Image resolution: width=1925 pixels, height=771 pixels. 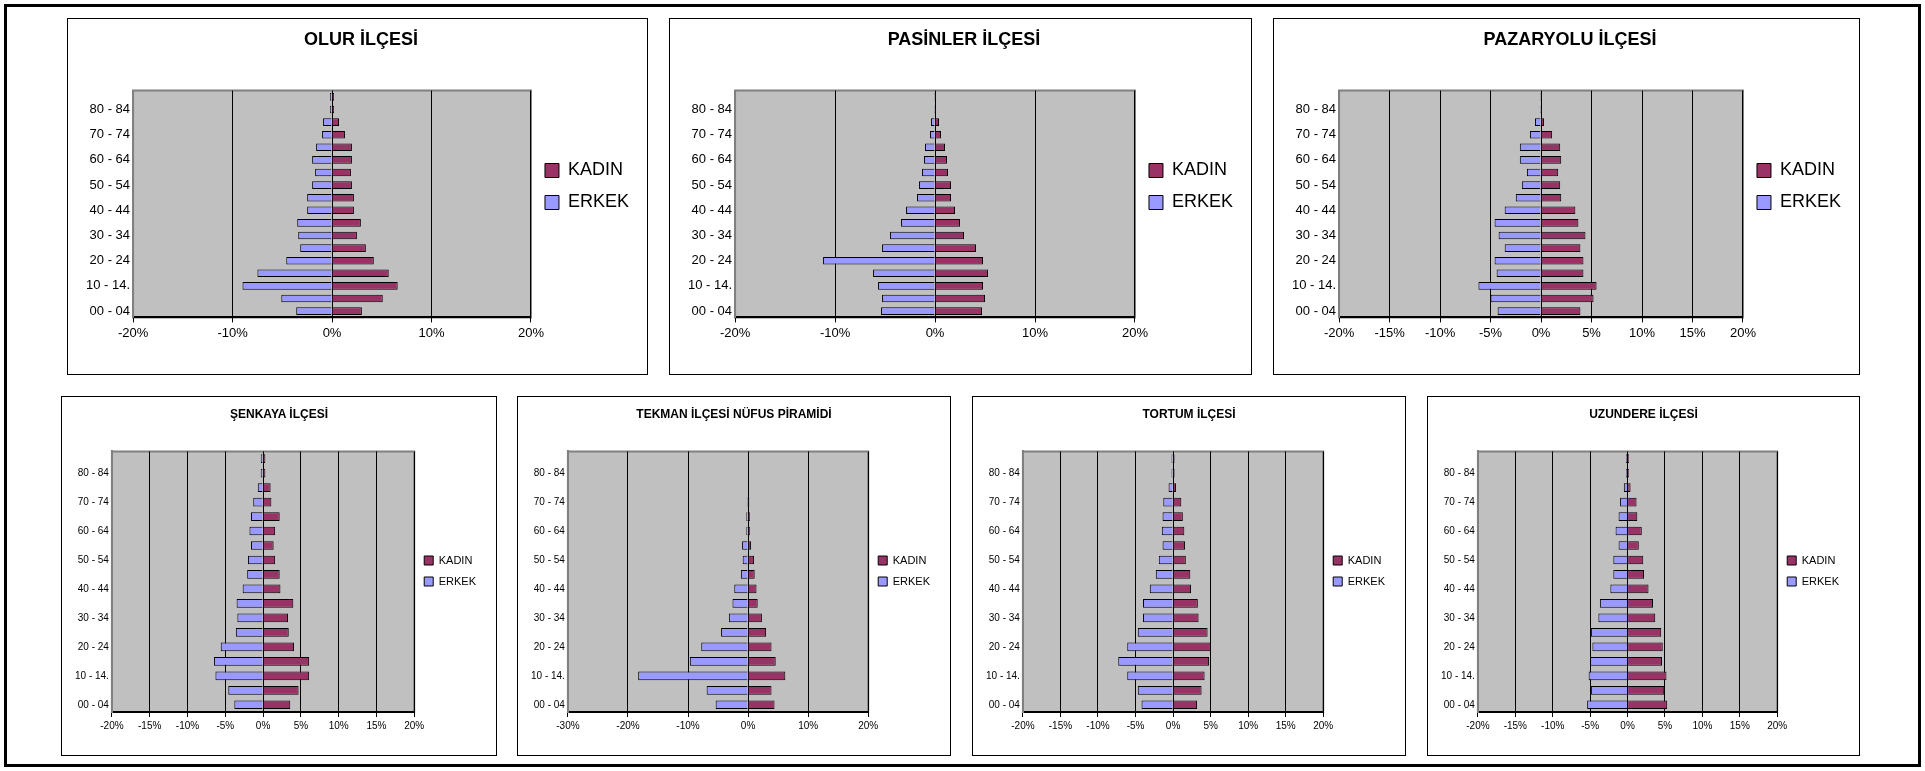 I want to click on chart-title: ŞENKAYA İLÇESİ, so click(x=279, y=413).